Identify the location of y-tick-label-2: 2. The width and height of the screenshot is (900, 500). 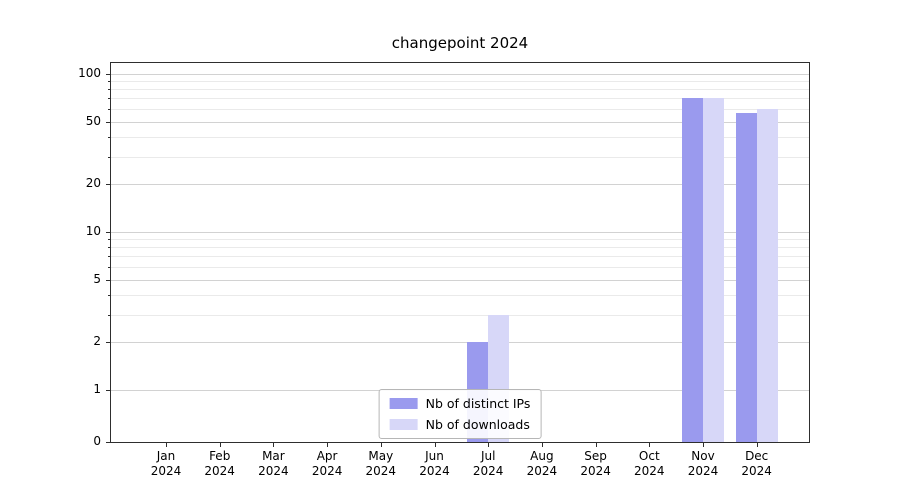
(97, 341).